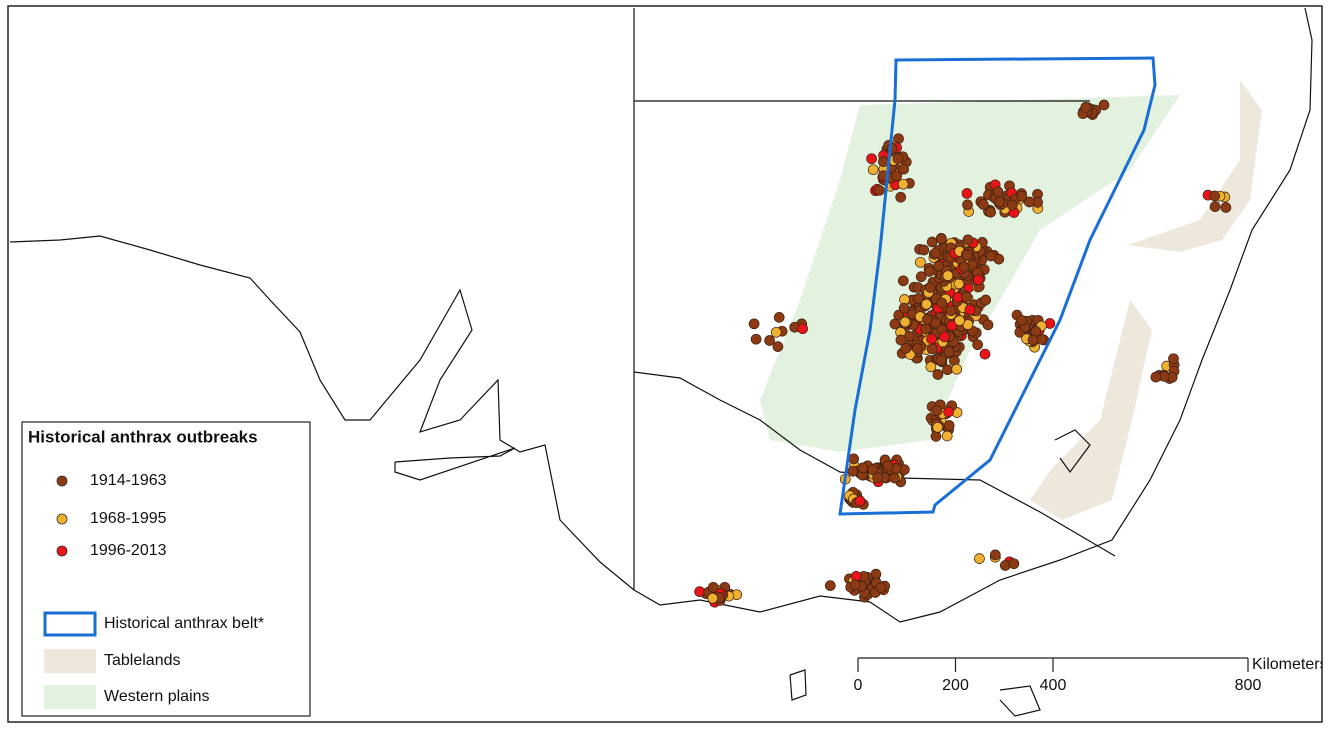  What do you see at coordinates (143, 436) in the screenshot?
I see `legend-title: Historical anthrax outbreaks` at bounding box center [143, 436].